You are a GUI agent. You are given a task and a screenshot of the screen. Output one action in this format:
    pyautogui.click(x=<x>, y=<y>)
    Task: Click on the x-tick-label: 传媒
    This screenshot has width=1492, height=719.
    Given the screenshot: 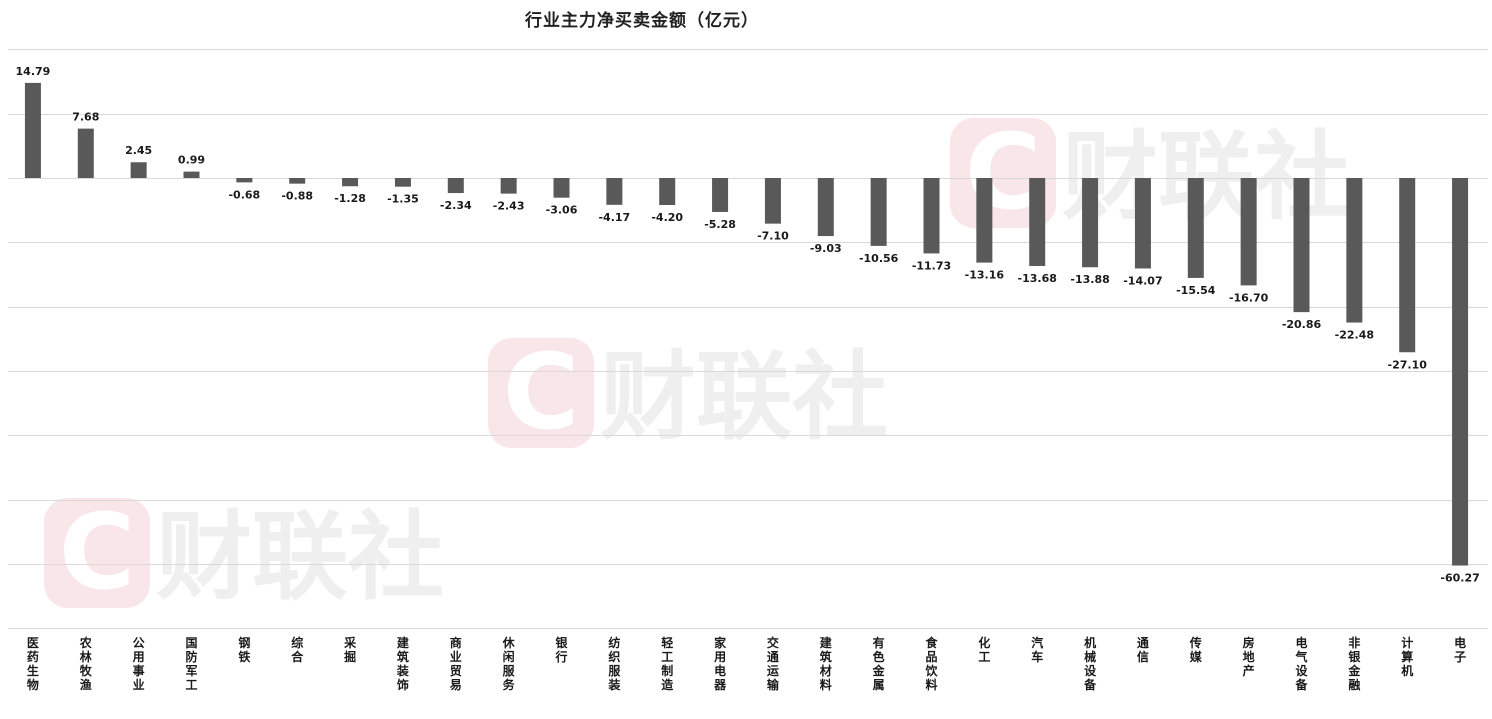 What is the action you would take?
    pyautogui.click(x=1196, y=649)
    